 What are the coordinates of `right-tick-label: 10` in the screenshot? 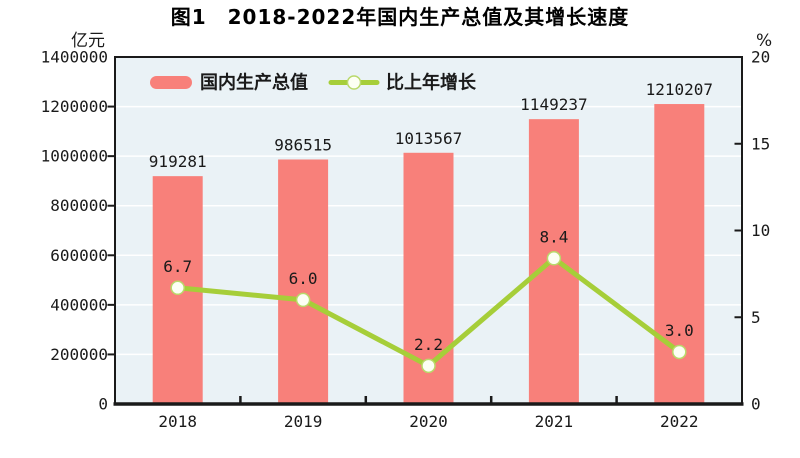 It's located at (760, 230).